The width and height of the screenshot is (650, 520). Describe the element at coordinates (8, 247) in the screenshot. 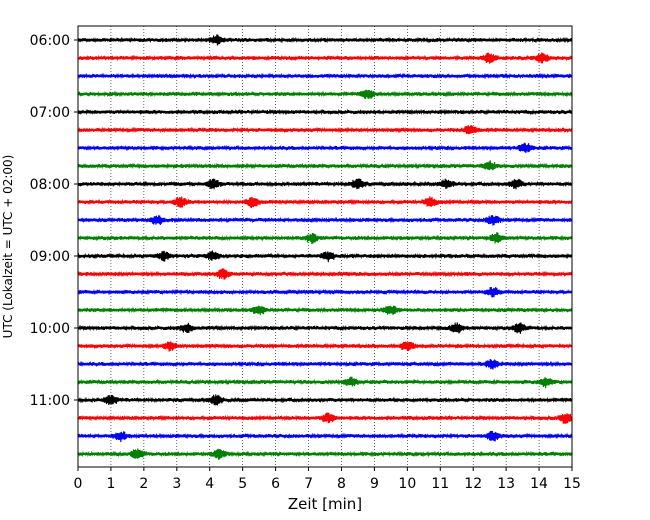

I see `y-axis-label: UTC (Lokalzeit = UTC + 02:00)` at that location.